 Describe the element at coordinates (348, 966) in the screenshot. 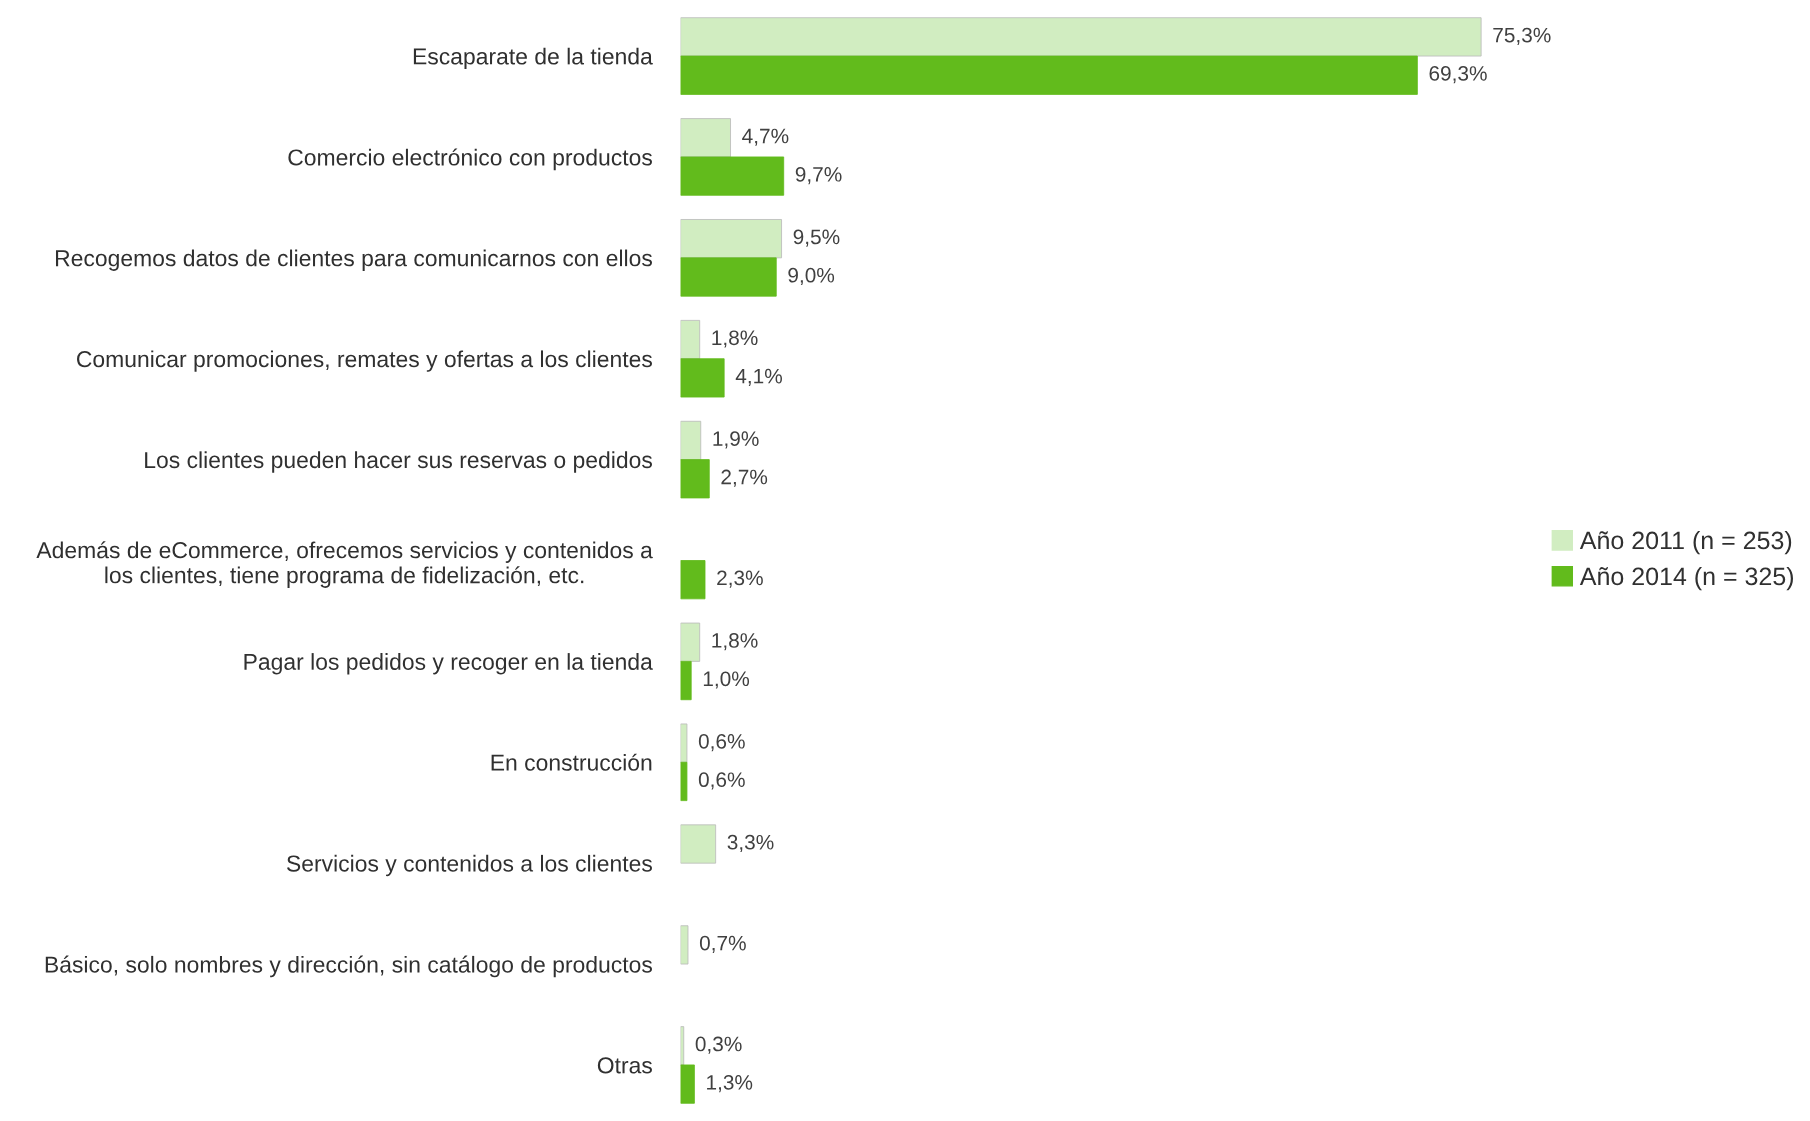

I see `y-tick-label: Básico, solo nombres y dirección, sin catálogo de productos` at that location.